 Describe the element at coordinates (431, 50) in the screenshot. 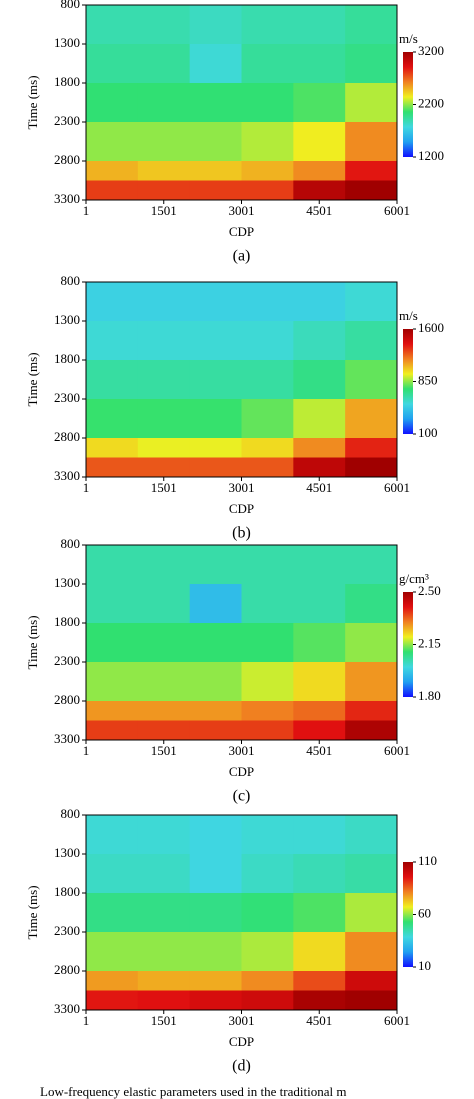

I see `colorbar-tick-label: 3200` at that location.